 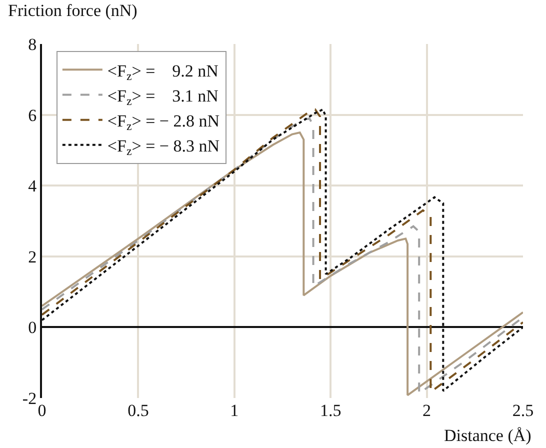 What do you see at coordinates (32, 256) in the screenshot?
I see `y-tick-label: 2` at bounding box center [32, 256].